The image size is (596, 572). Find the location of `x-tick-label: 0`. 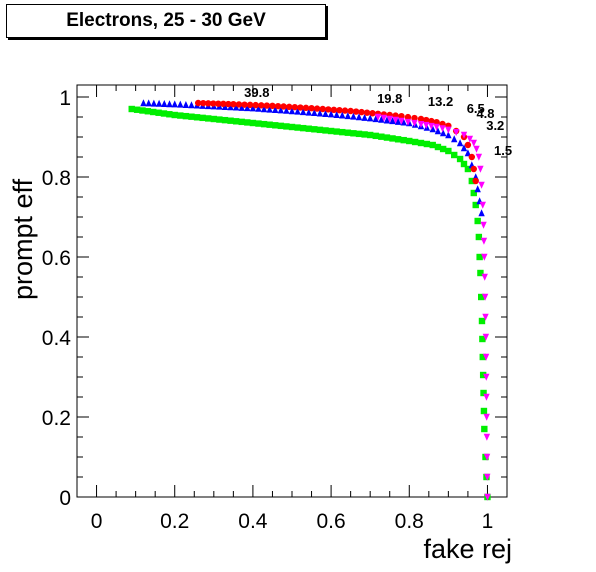

x-tick-label: 0 is located at coordinates (97, 521).